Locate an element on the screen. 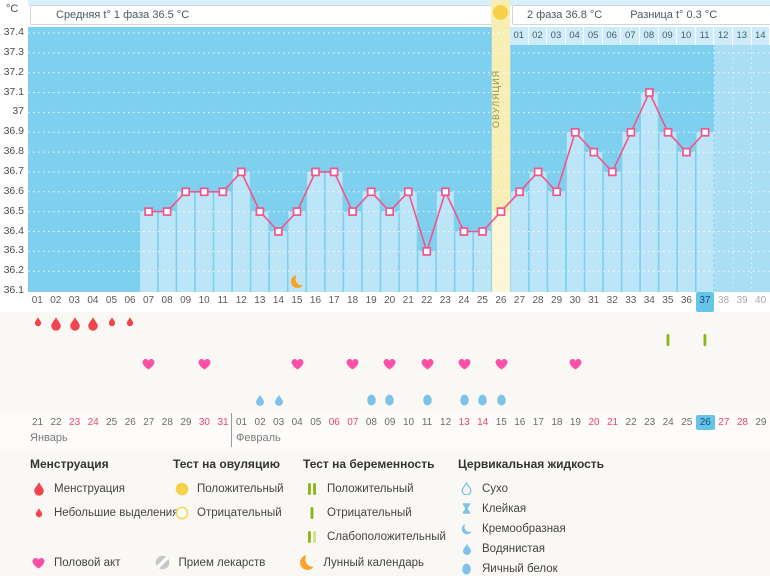 This screenshot has height=576, width=770. cycle-day-cell: 20 is located at coordinates (390, 300).